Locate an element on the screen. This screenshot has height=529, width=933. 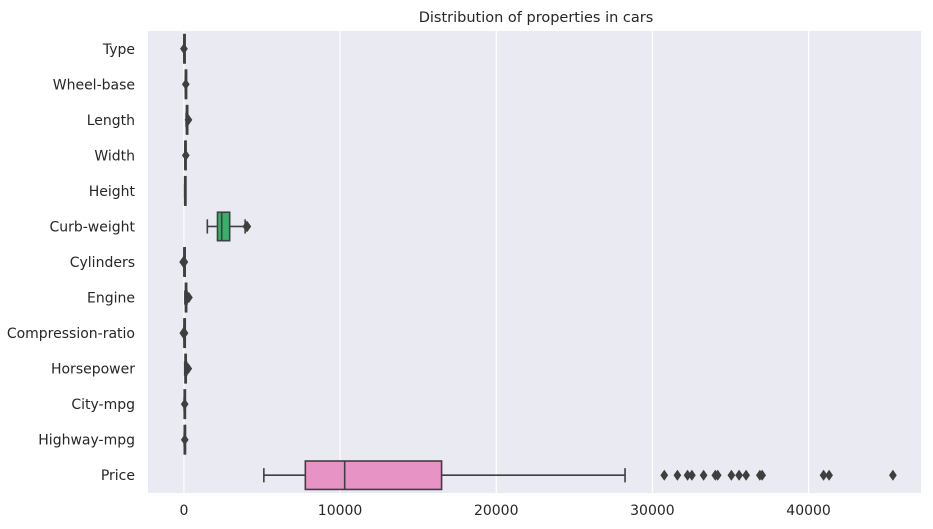
x-axis-tick-labels: 0 10000 20000 30000 40000 is located at coordinates (504, 511).